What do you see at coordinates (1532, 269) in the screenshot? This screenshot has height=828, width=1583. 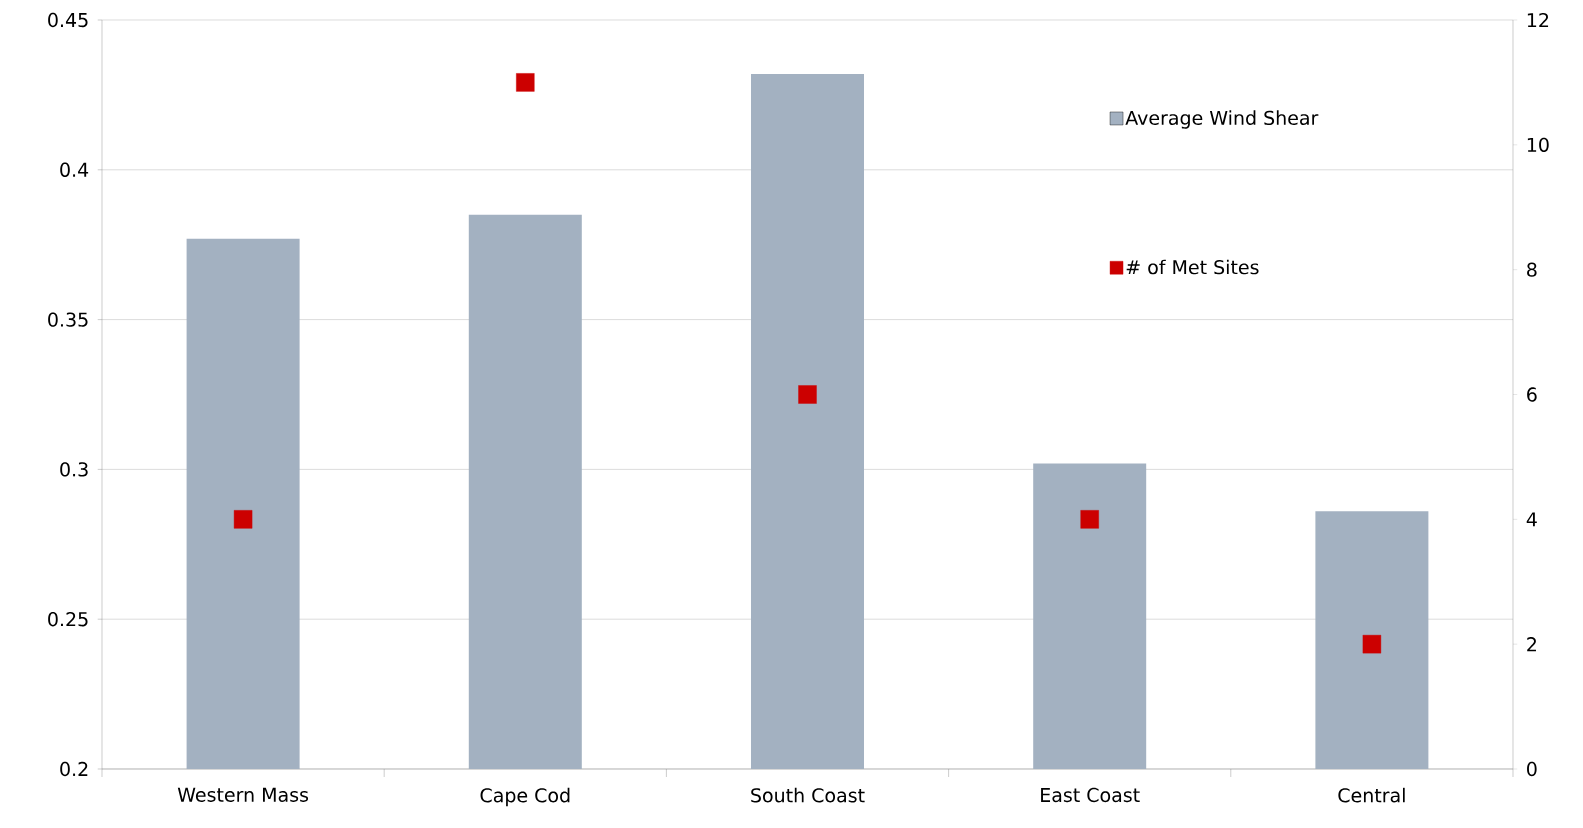 I see `y2-tick-label: 8` at bounding box center [1532, 269].